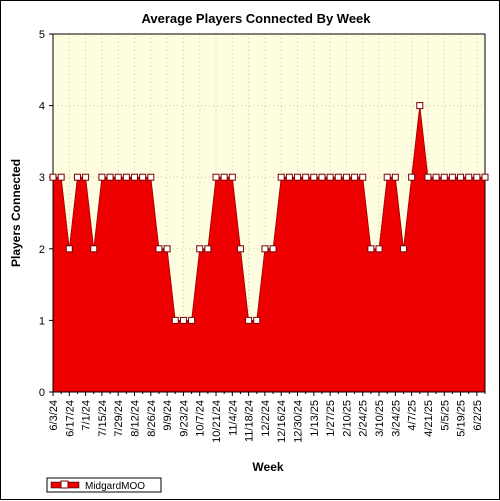 This screenshot has width=500, height=501. Describe the element at coordinates (119, 418) in the screenshot. I see `x-tick-label: 7/29/24` at that location.